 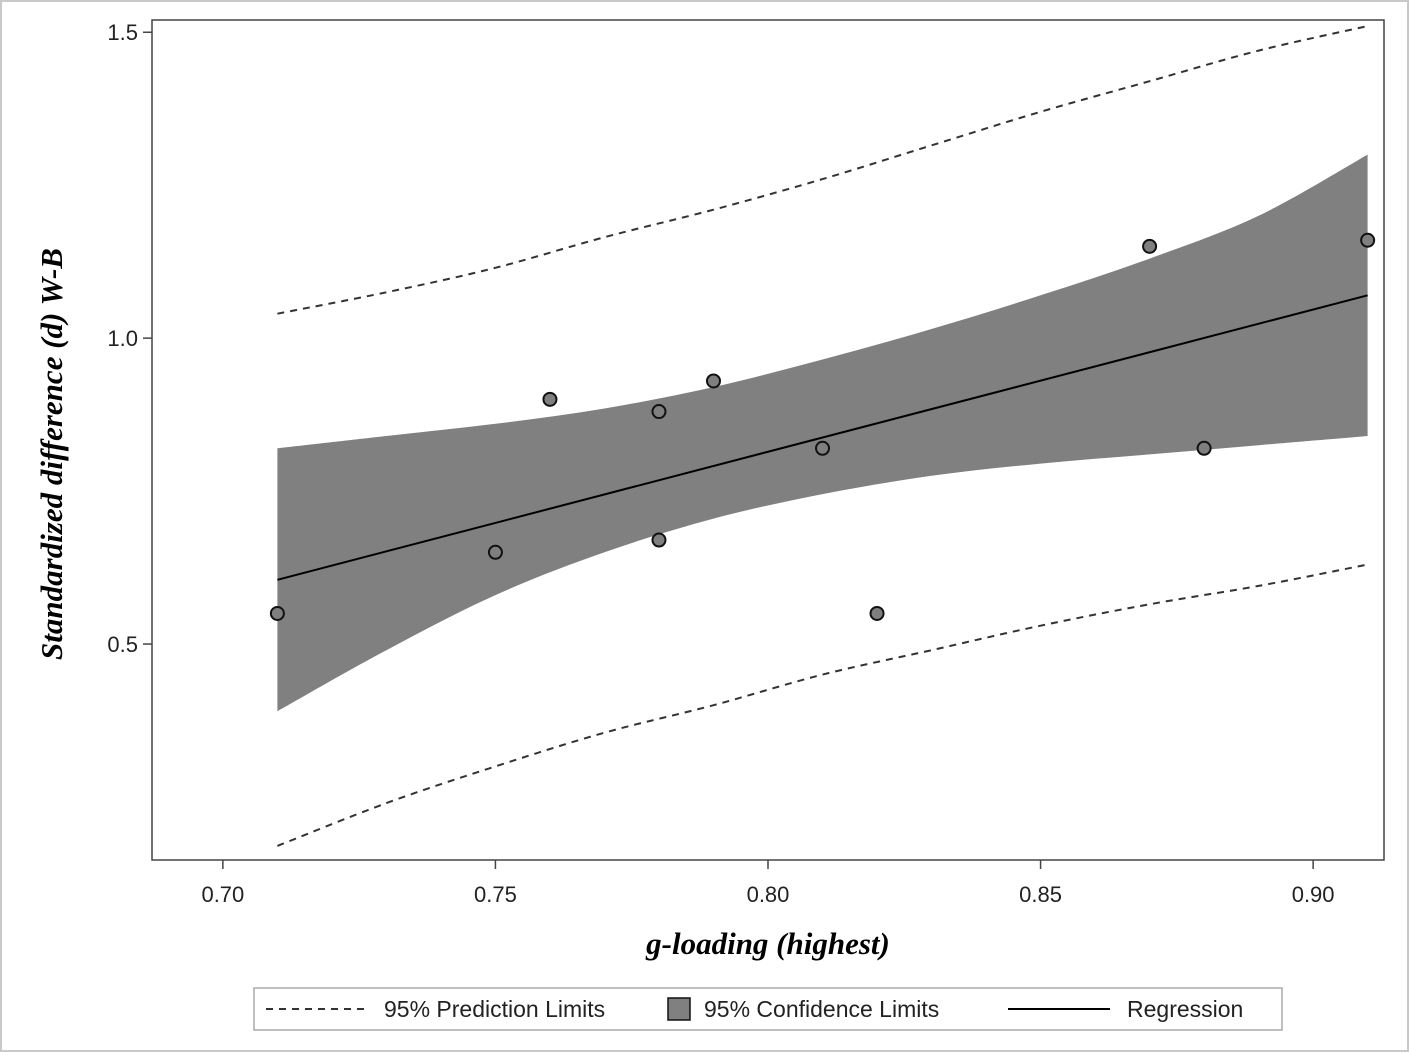 What do you see at coordinates (222, 894) in the screenshot?
I see `x-tick-label: 0.70` at bounding box center [222, 894].